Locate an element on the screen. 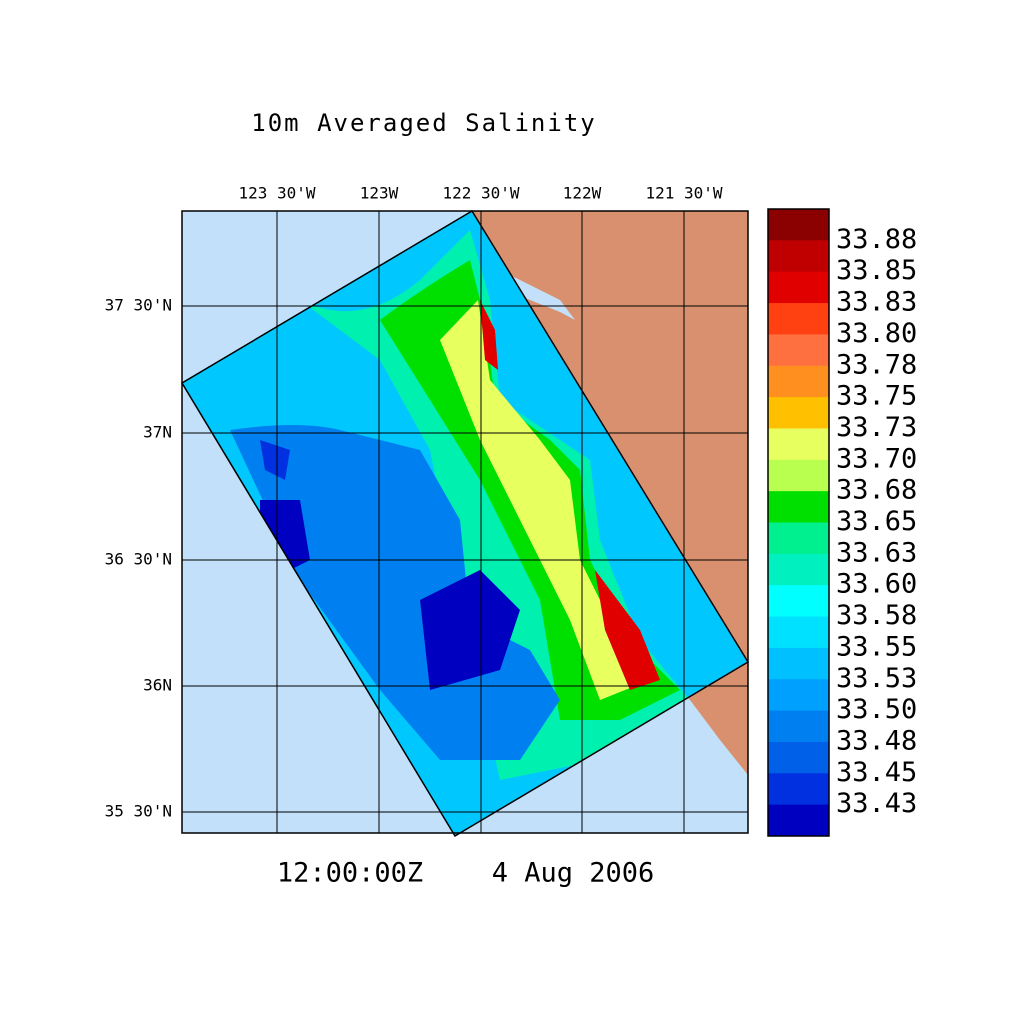 This screenshot has height=1028, width=1024. longitude-label: 122W is located at coordinates (582, 193).